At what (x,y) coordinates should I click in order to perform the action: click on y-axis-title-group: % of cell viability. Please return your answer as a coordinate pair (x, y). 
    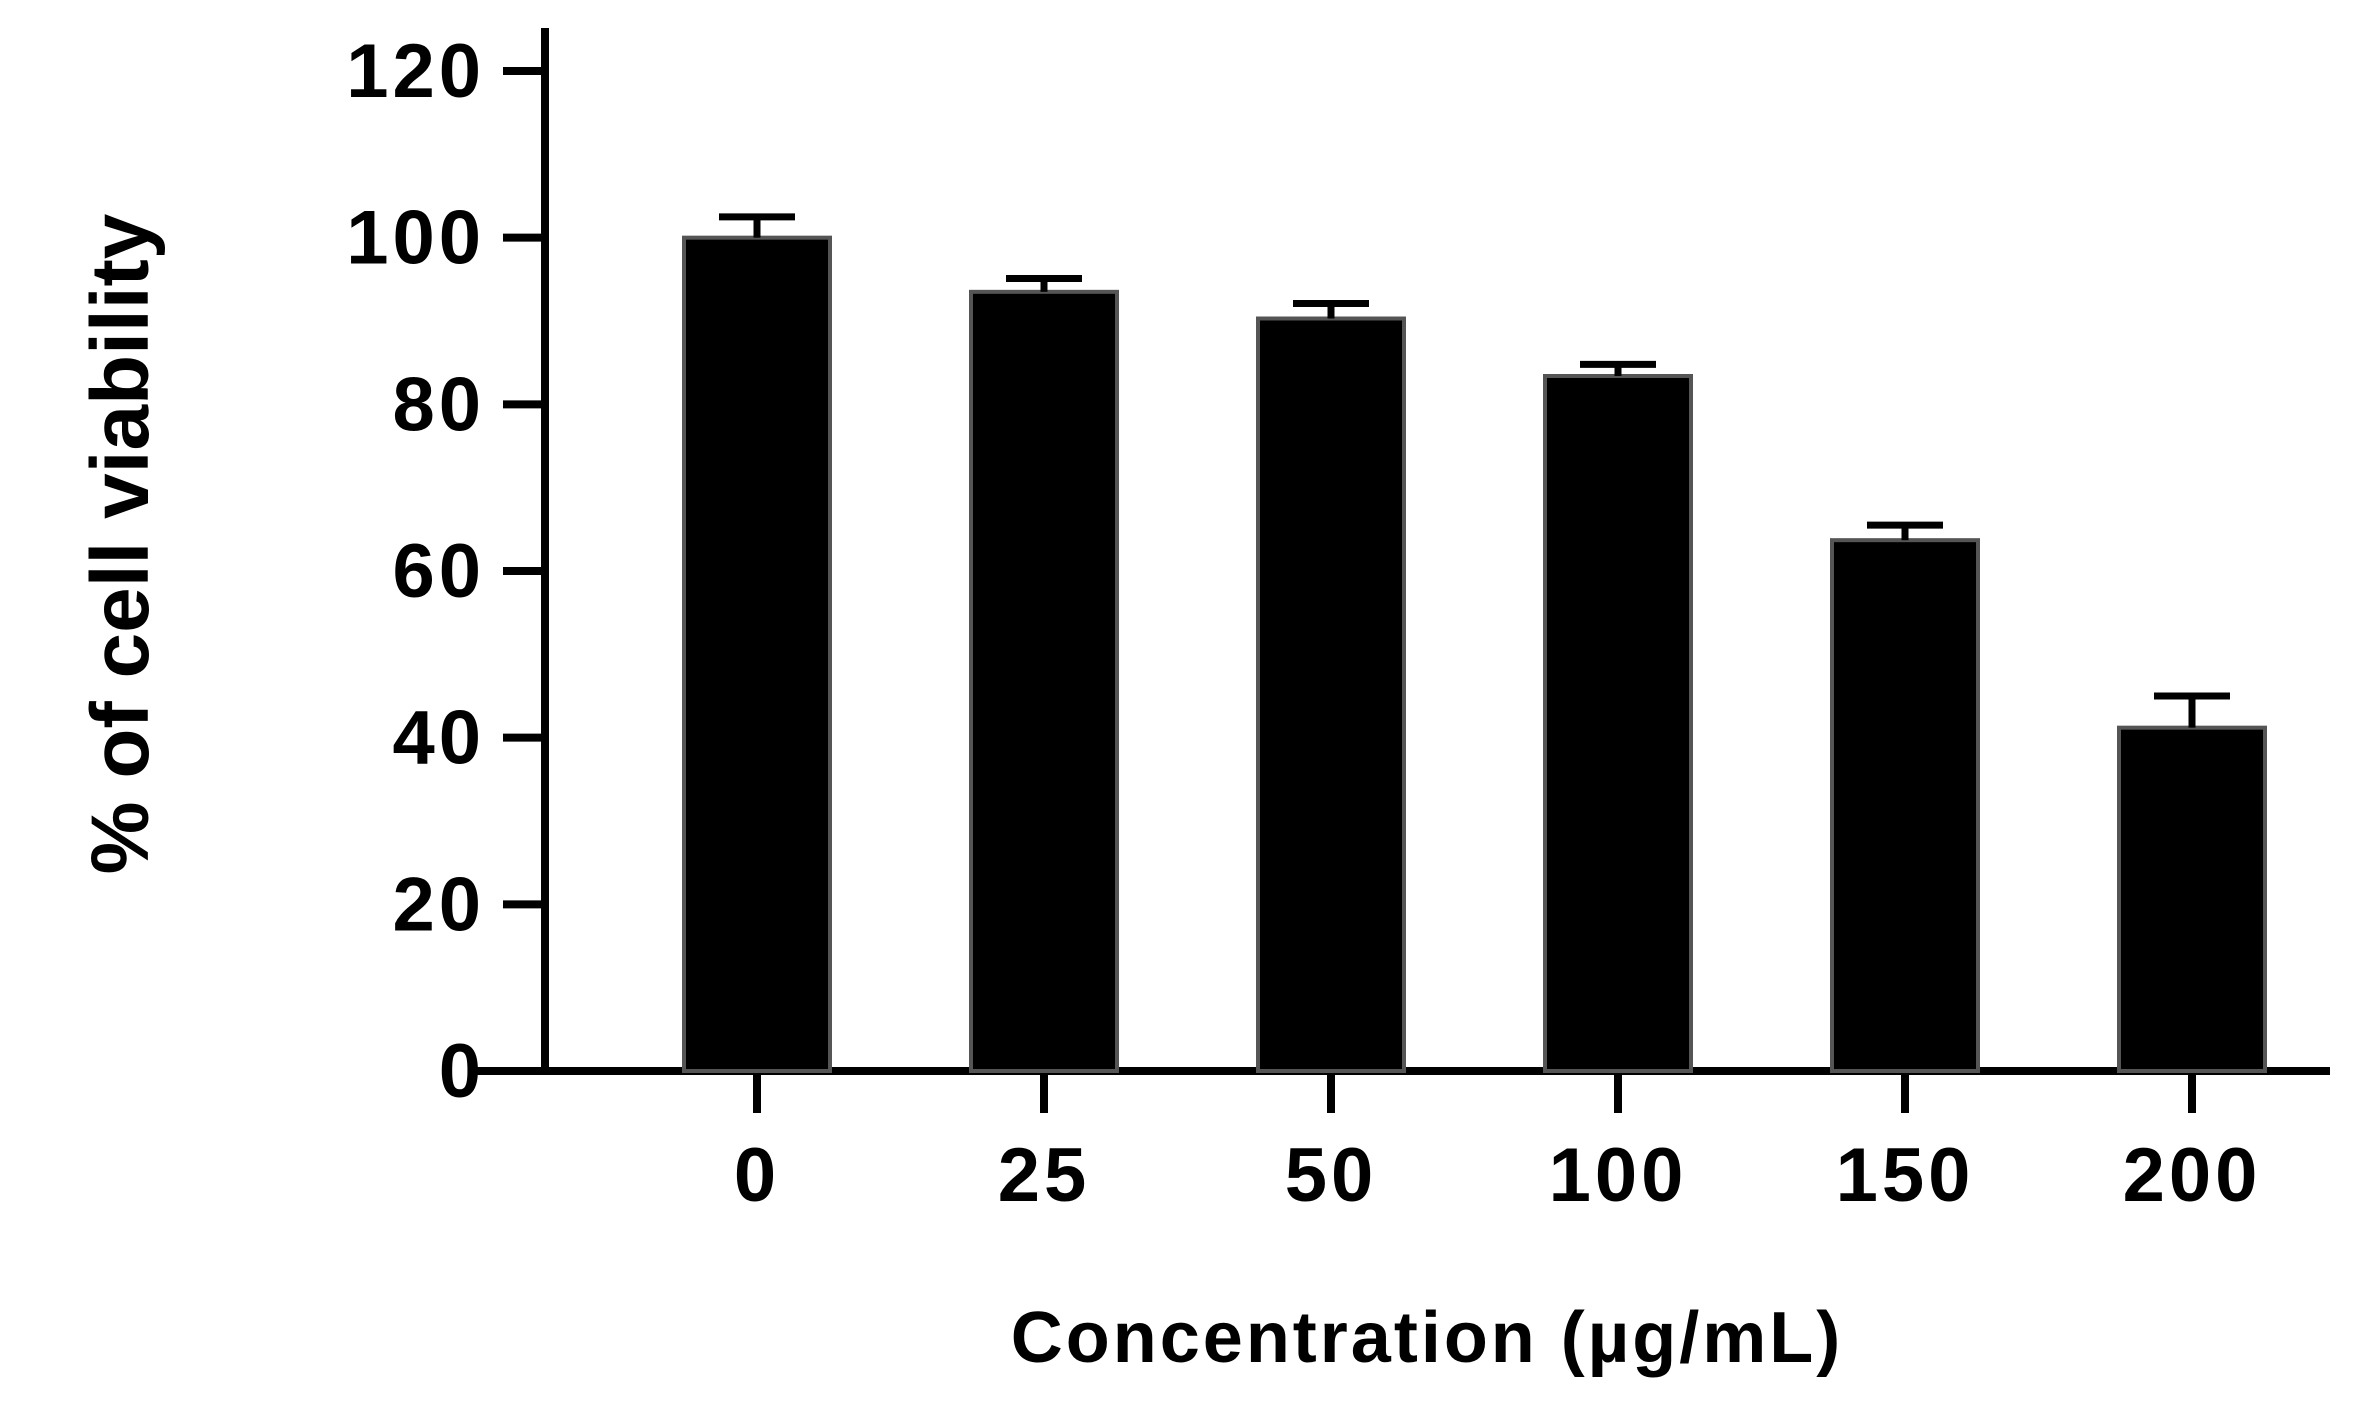
    Looking at the image, I should click on (120, 543).